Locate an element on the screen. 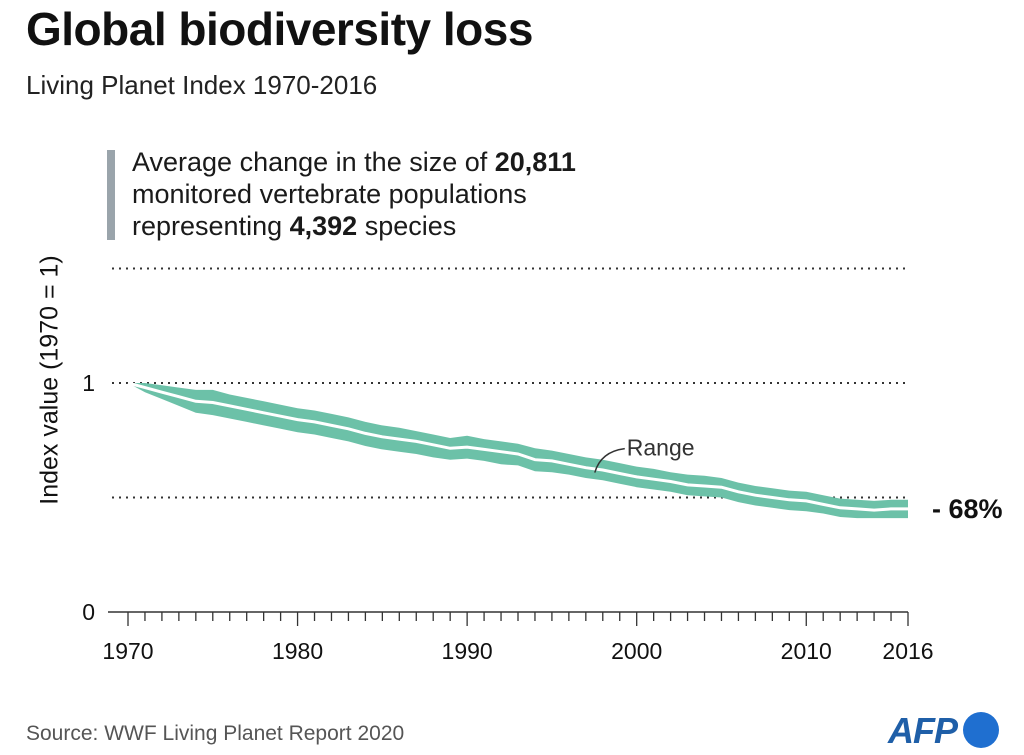 The width and height of the screenshot is (1024, 755). afp-logo-text: AFP is located at coordinates (923, 730).